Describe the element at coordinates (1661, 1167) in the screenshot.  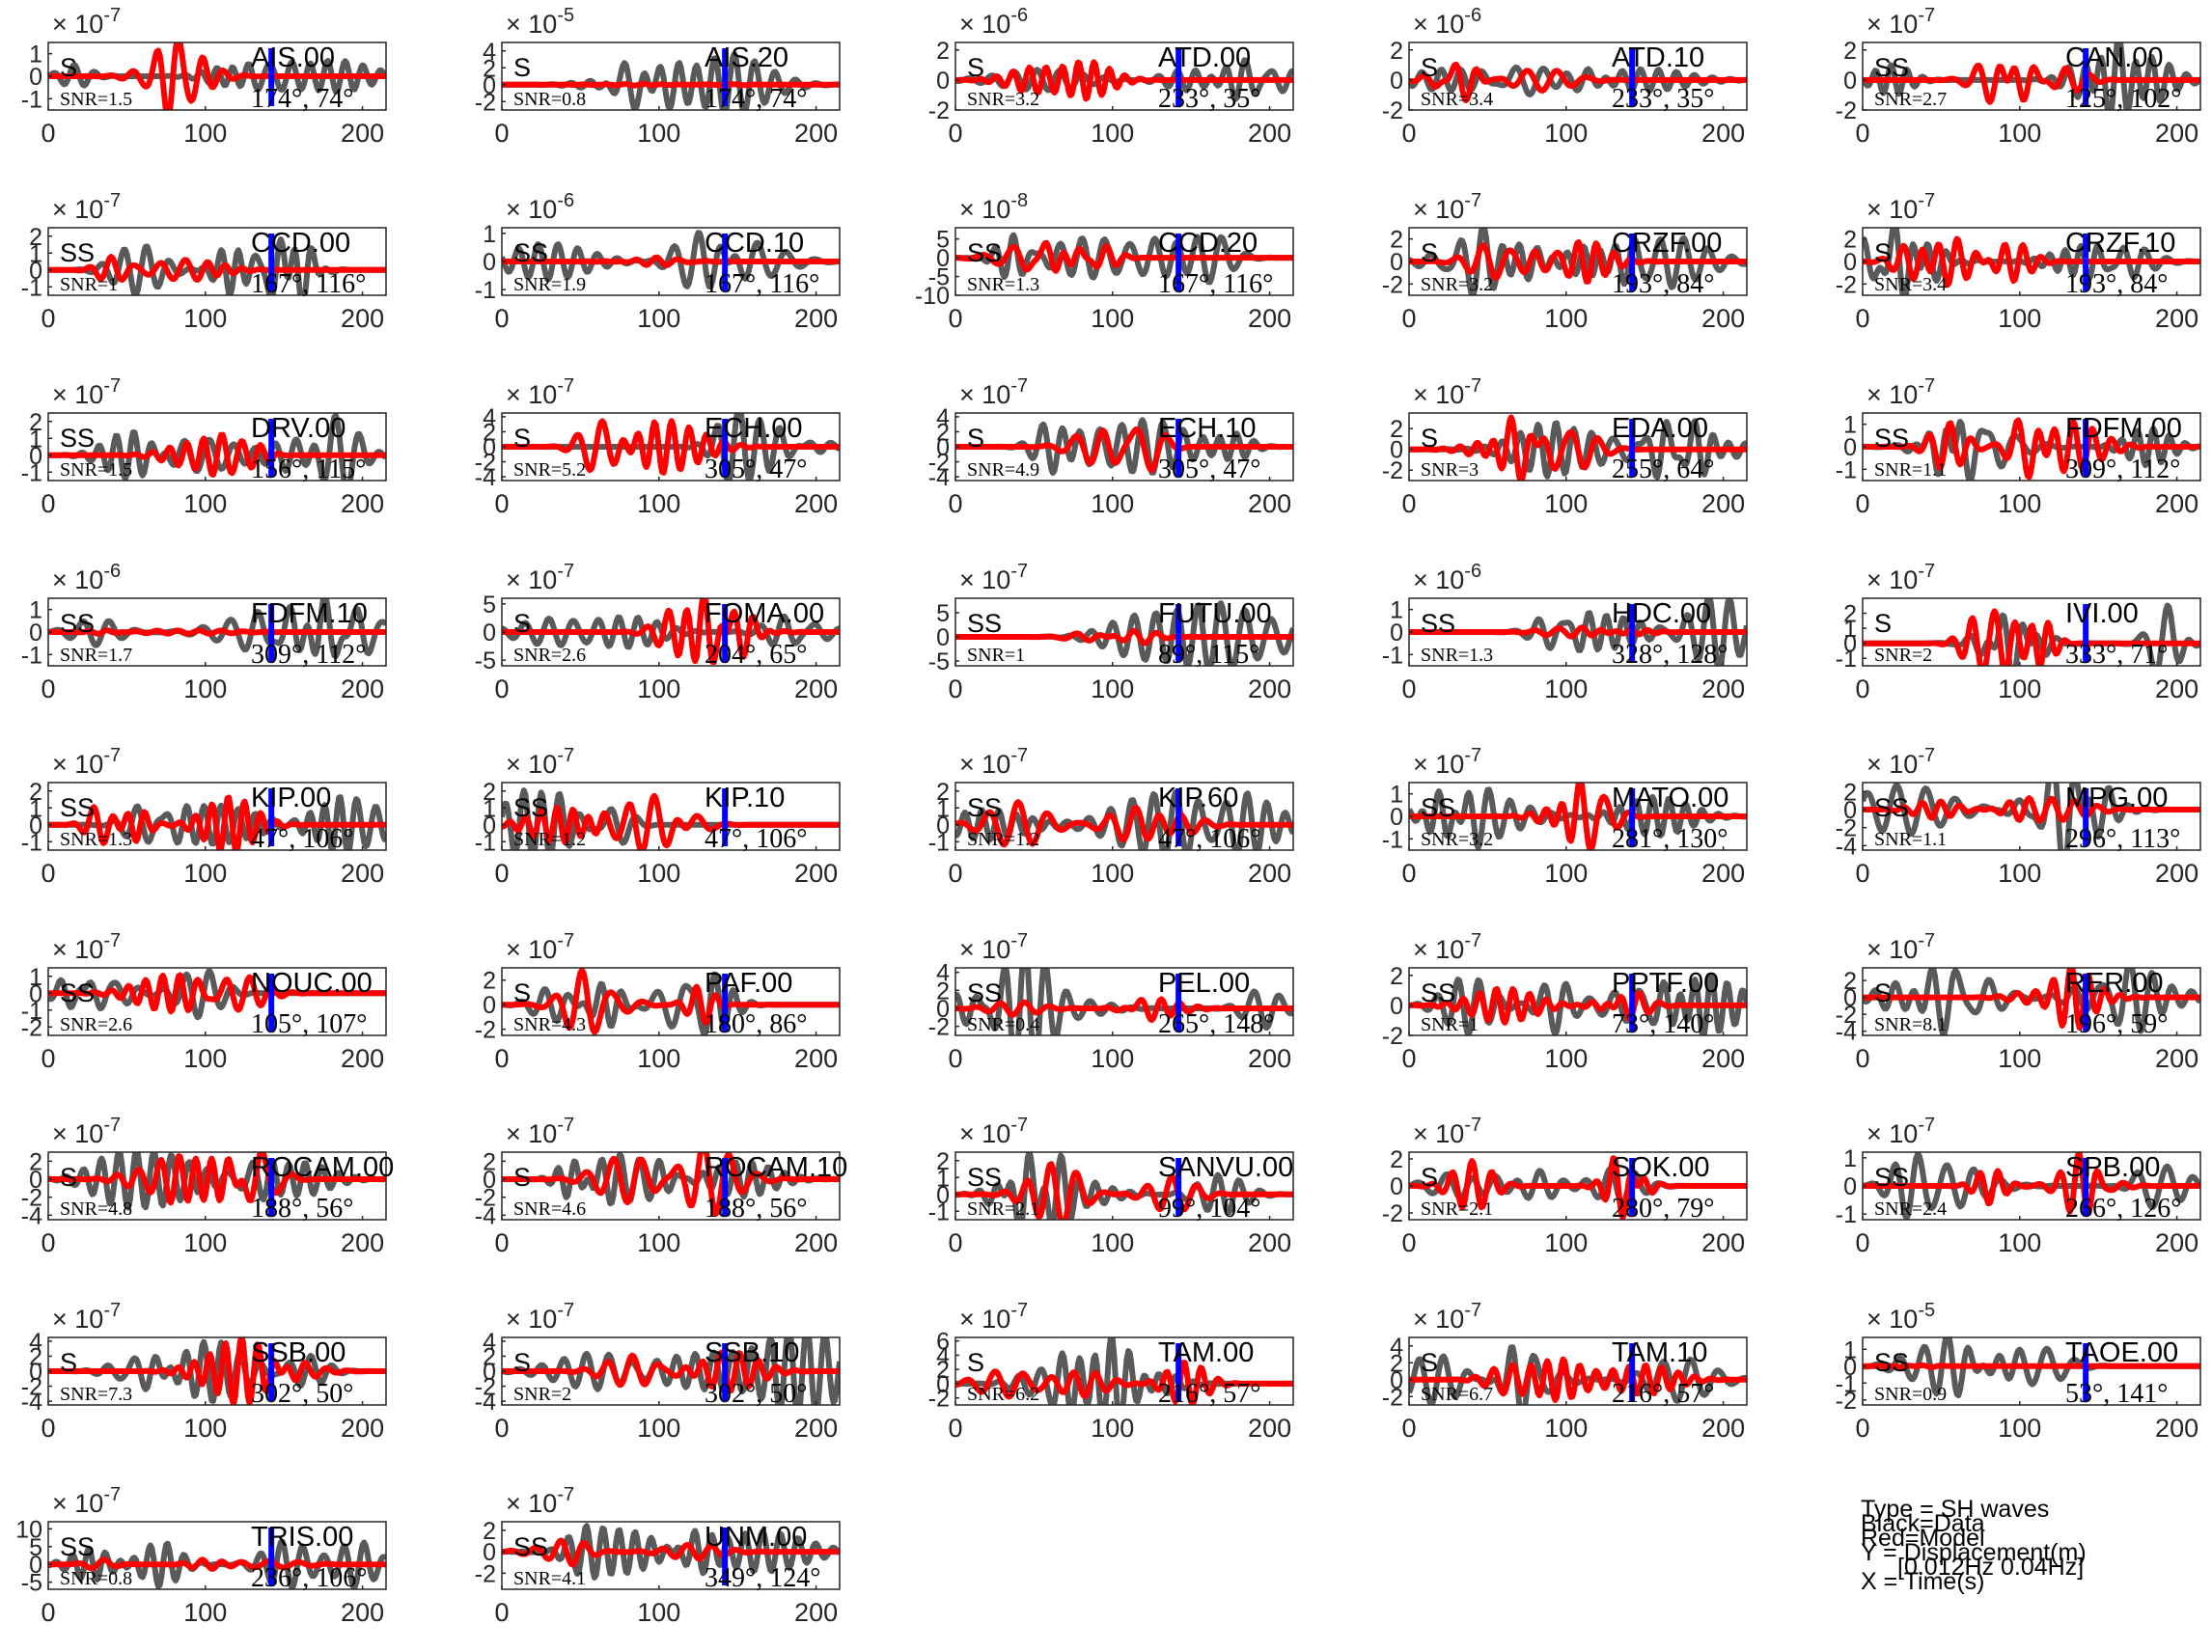
I see `station-label: SOK.00` at that location.